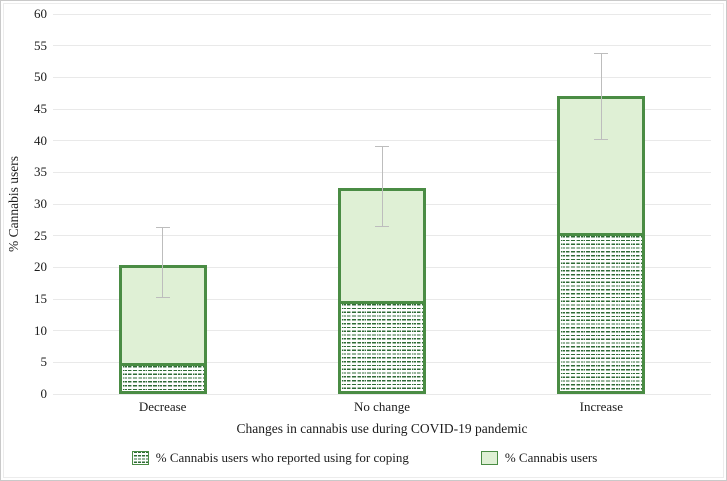 This screenshot has height=481, width=727. Describe the element at coordinates (489, 458) in the screenshot. I see `legend-swatch-solid` at that location.